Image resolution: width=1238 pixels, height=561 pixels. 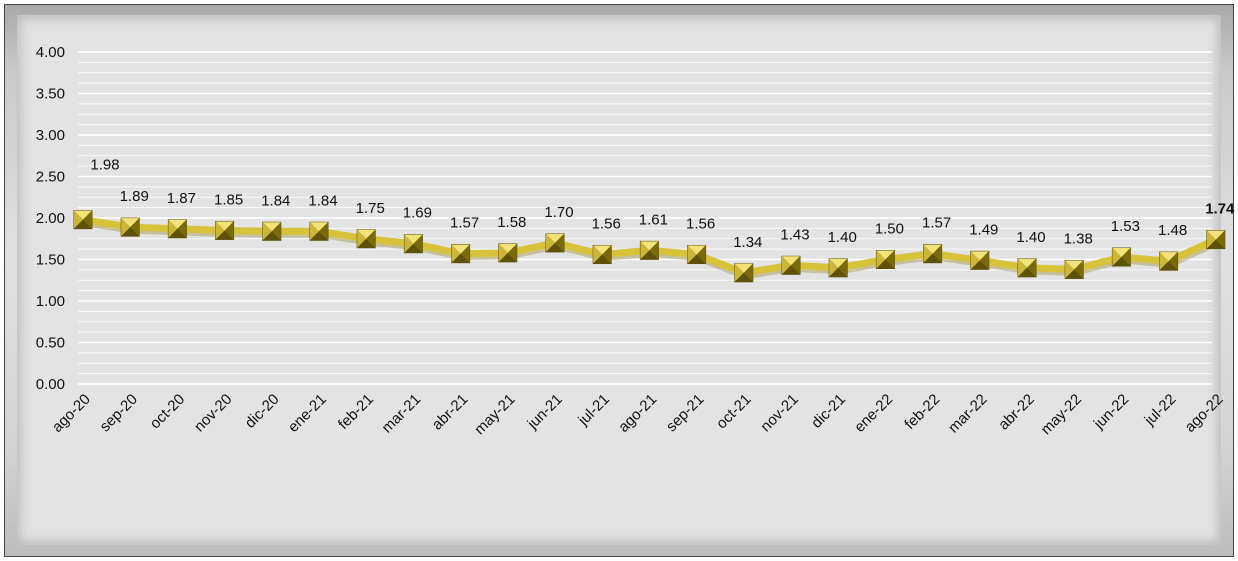 I want to click on x-tick-label: ene-21, so click(x=307, y=413).